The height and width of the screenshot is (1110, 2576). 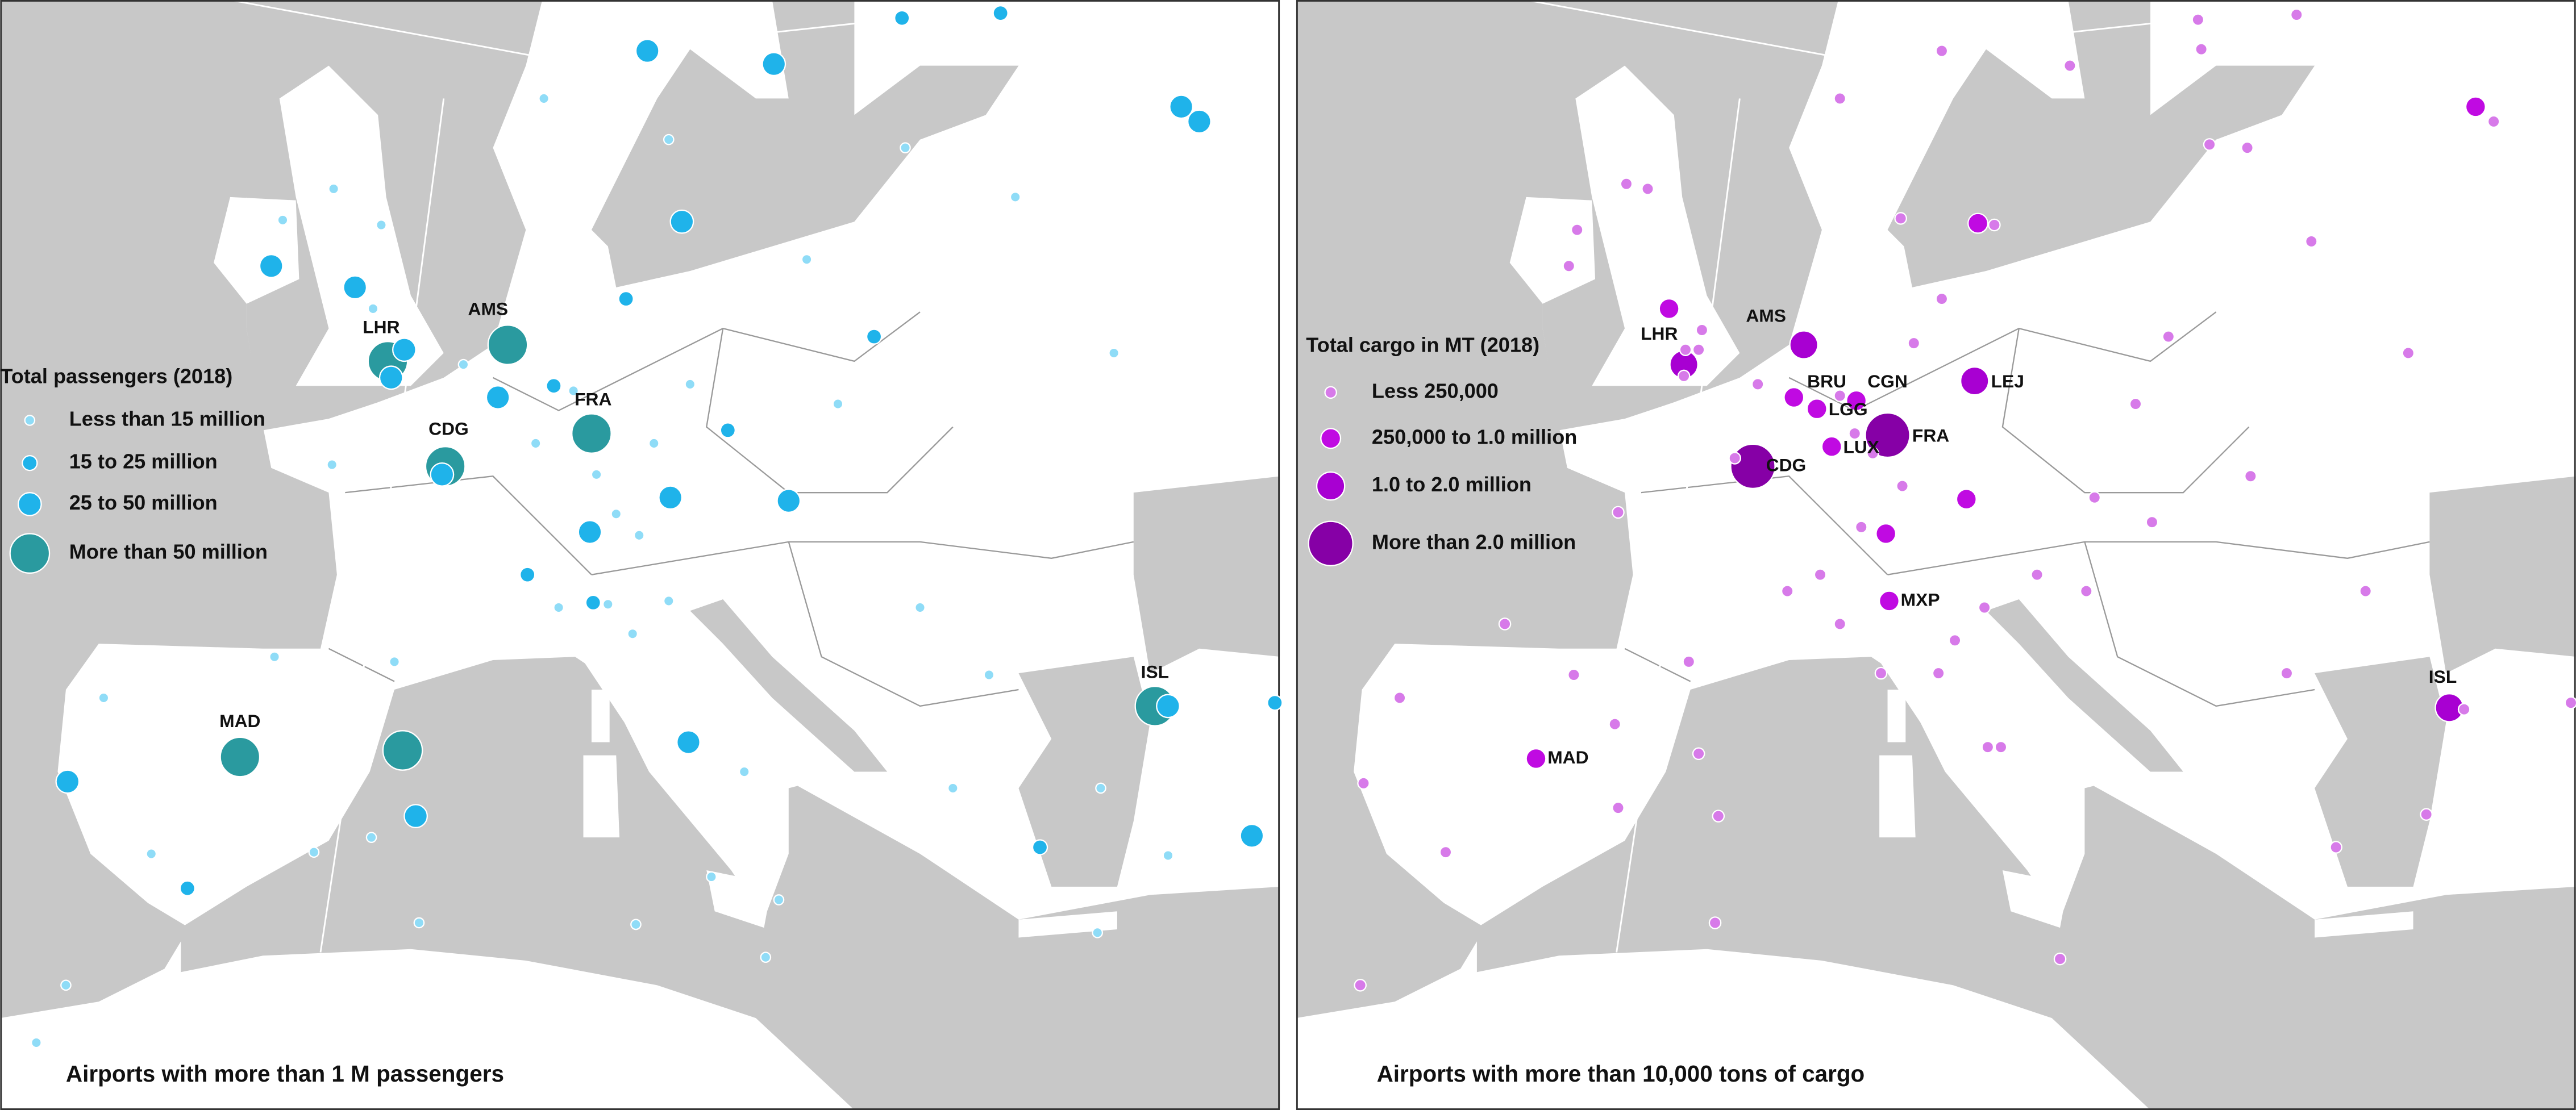 What do you see at coordinates (116, 375) in the screenshot?
I see `legend-title: Total passengers (2018)` at bounding box center [116, 375].